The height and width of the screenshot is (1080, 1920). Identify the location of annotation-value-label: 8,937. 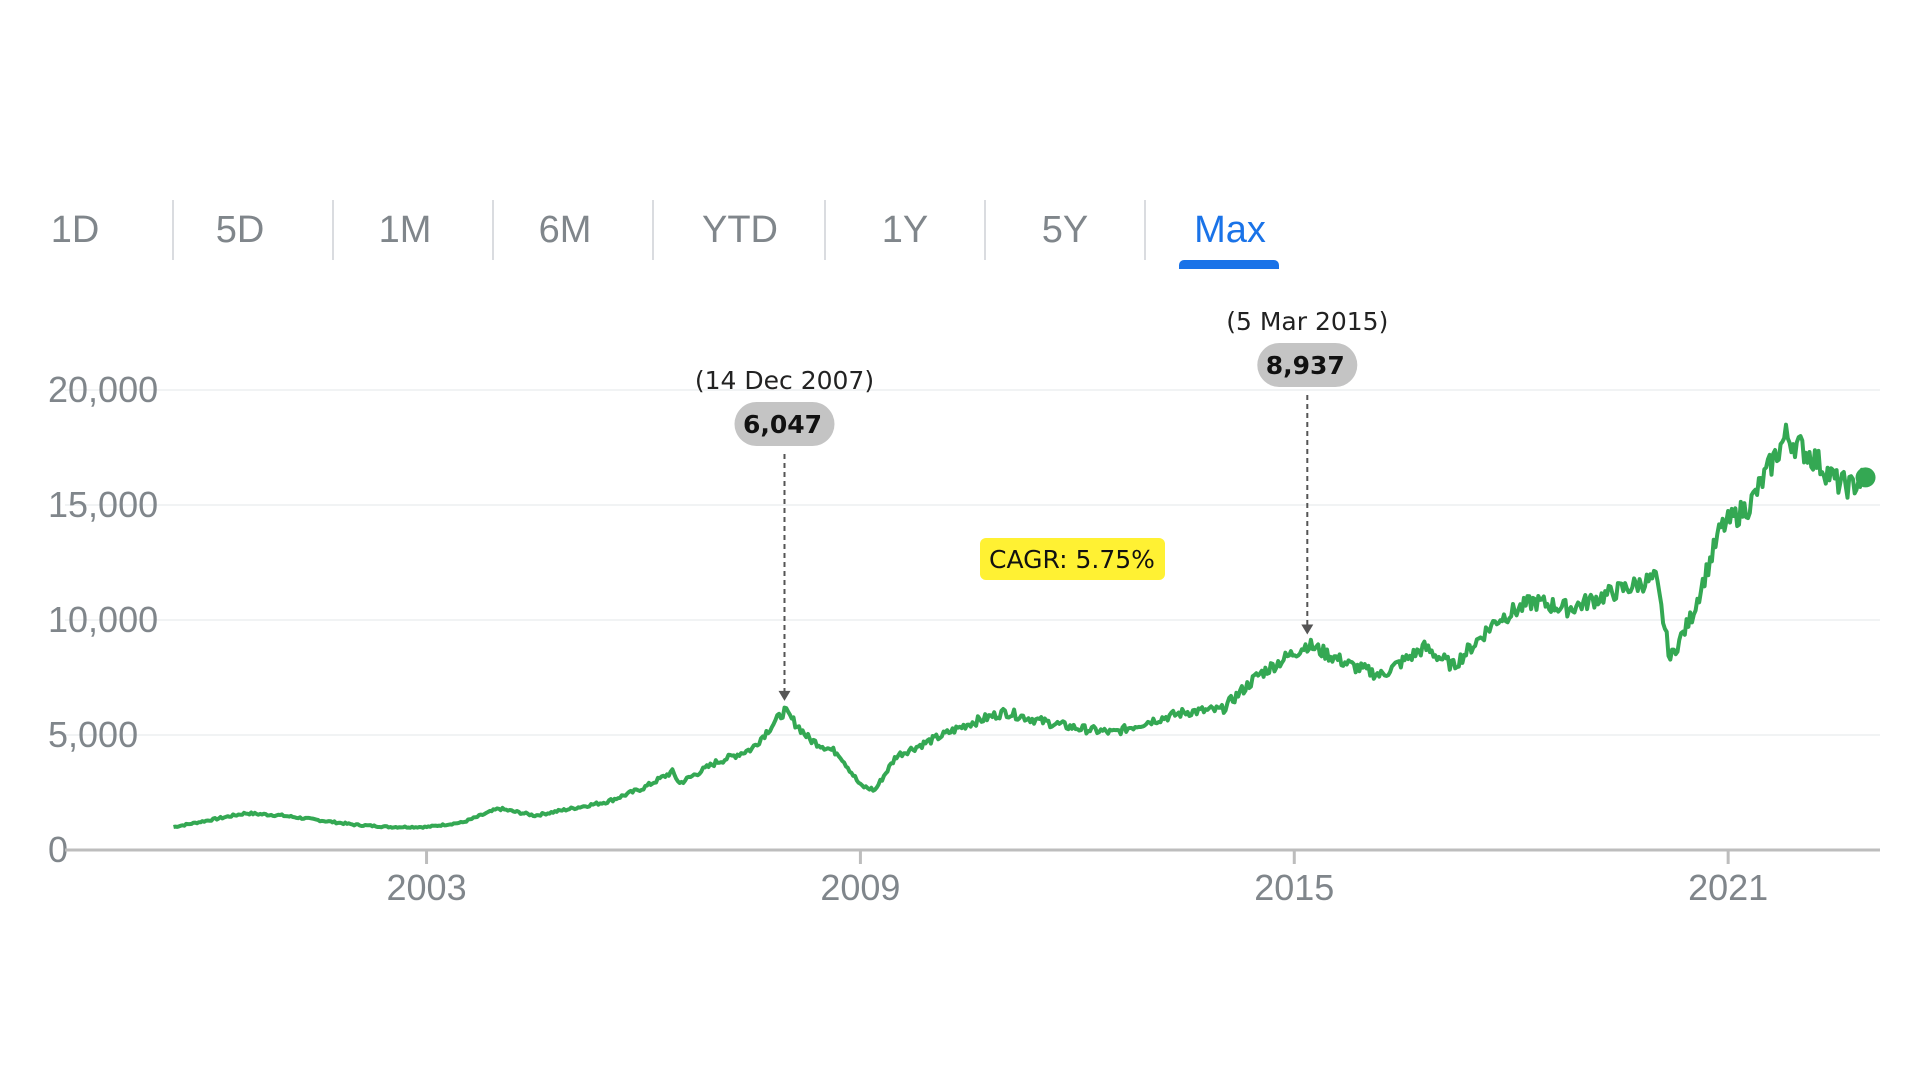
(1305, 365).